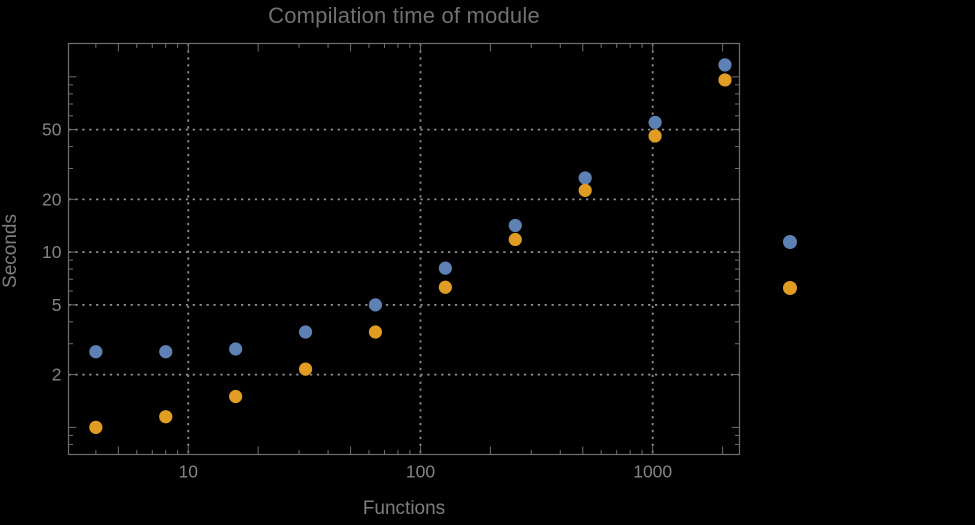  Describe the element at coordinates (57, 375) in the screenshot. I see `y-tick-label: 2` at that location.